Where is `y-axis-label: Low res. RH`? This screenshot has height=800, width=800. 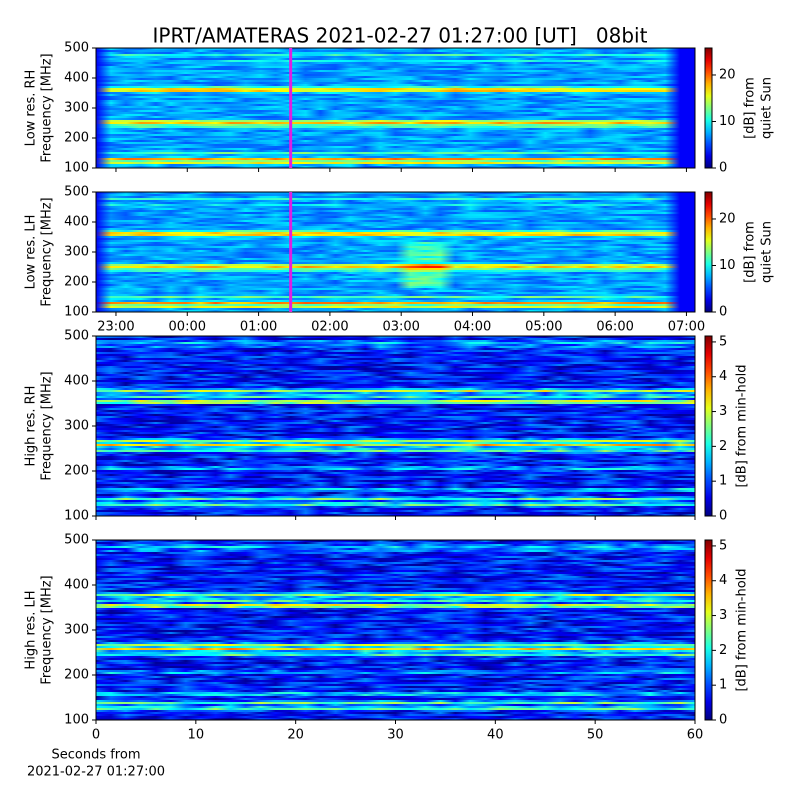
y-axis-label: Low res. RH is located at coordinates (31, 108).